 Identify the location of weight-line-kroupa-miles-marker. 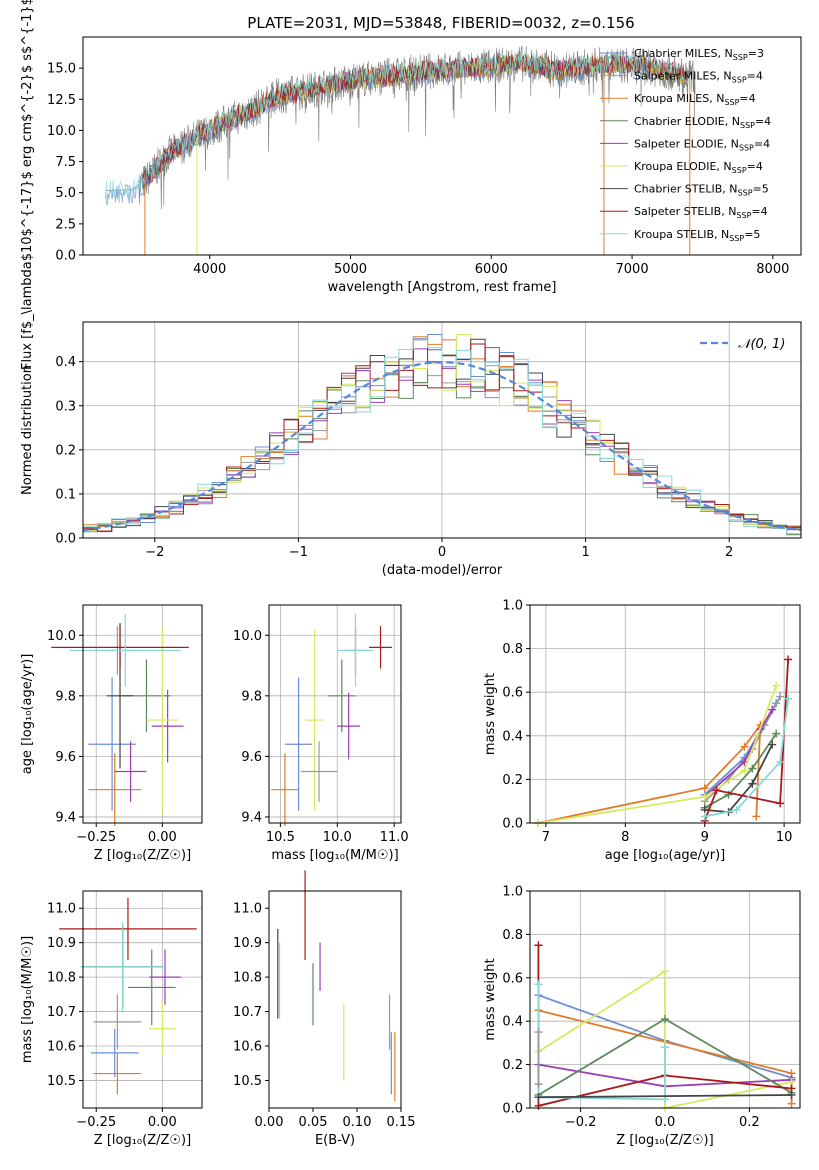
(704, 788).